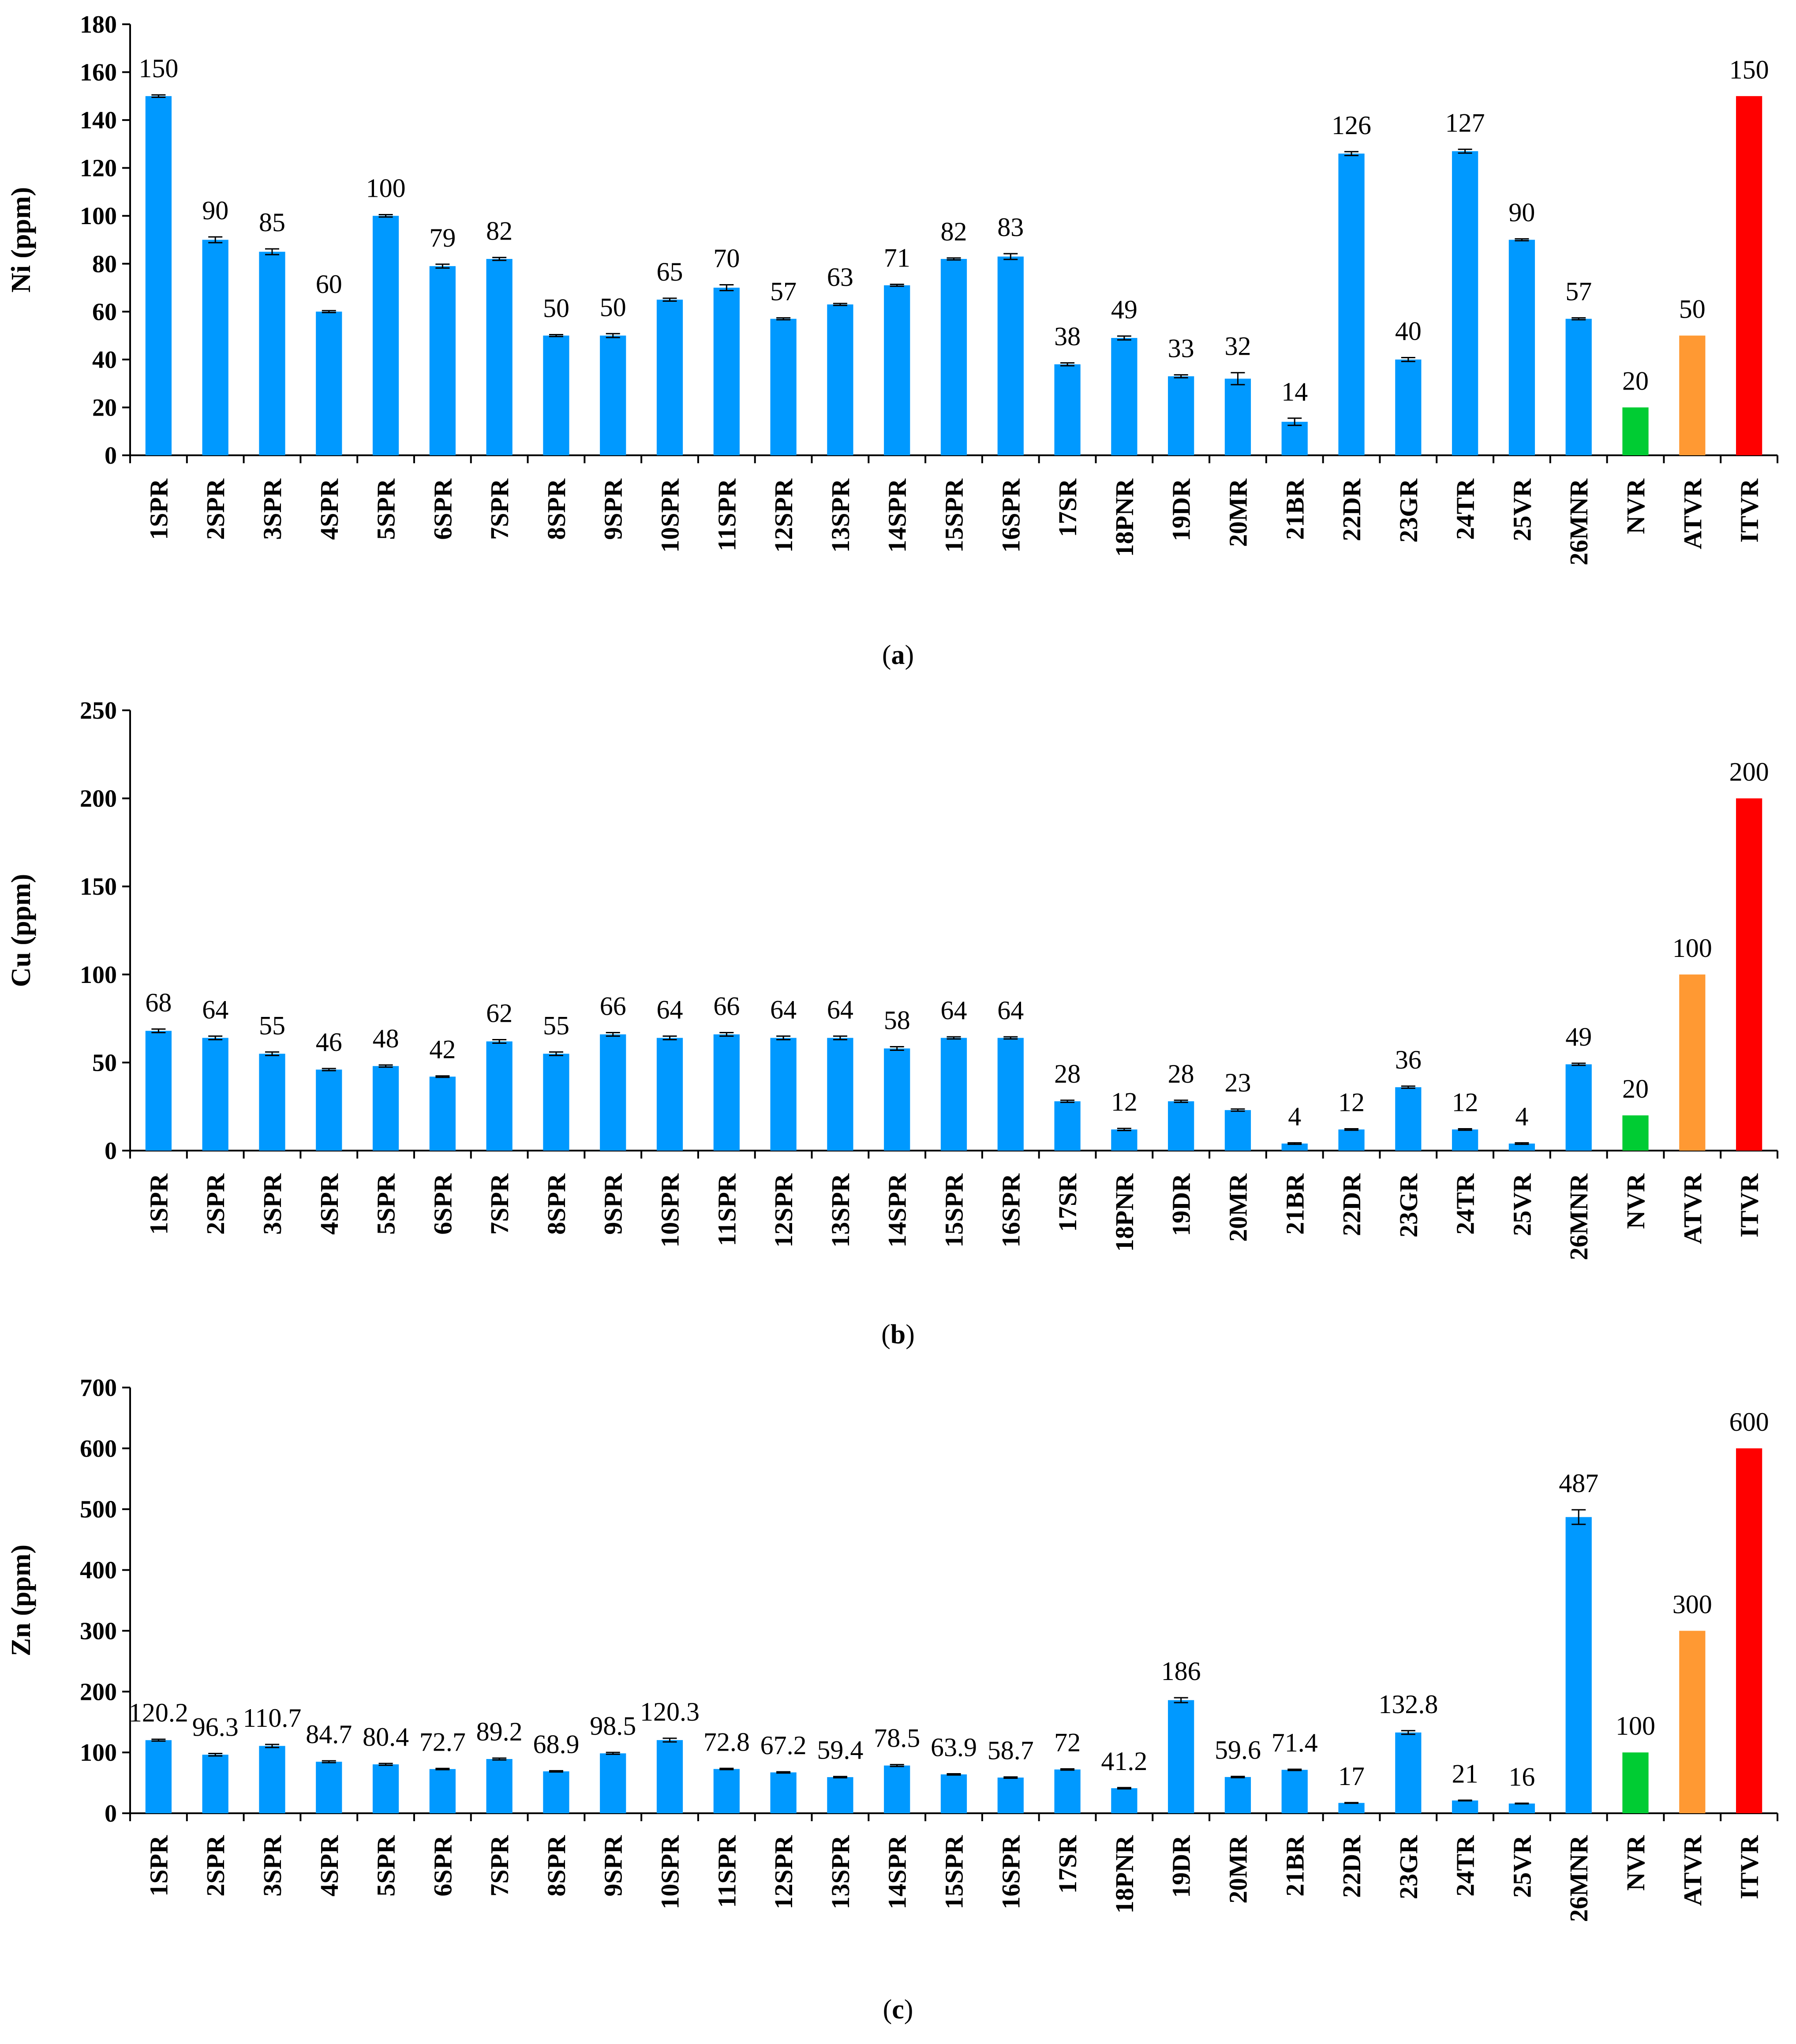 The image size is (1796, 2044). I want to click on category-label-ITVR: ITVR, so click(1749, 1867).